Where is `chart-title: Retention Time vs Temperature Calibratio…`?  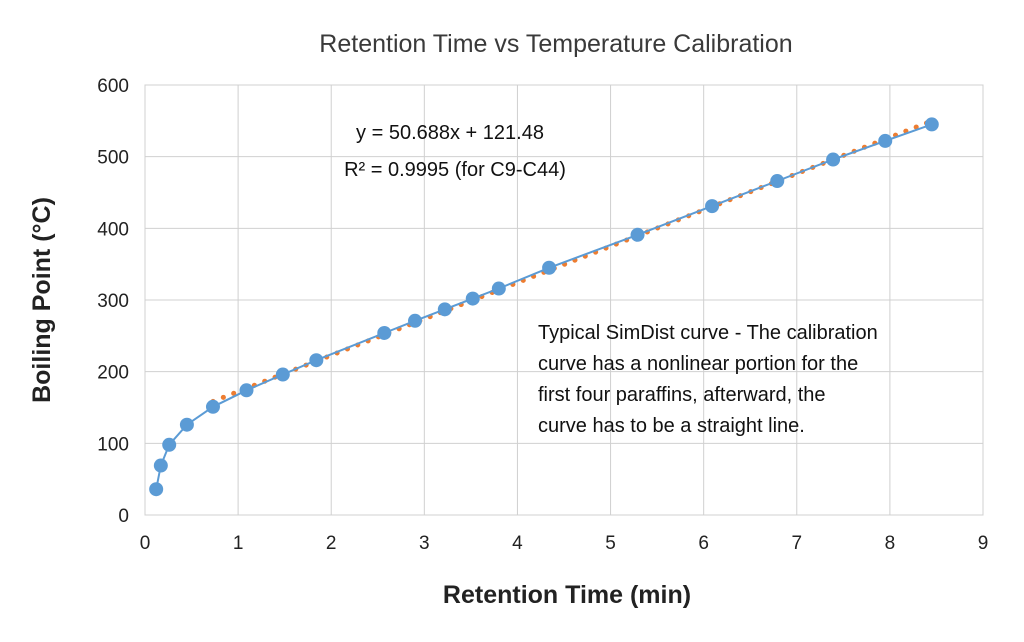 chart-title: Retention Time vs Temperature Calibratio… is located at coordinates (555, 44).